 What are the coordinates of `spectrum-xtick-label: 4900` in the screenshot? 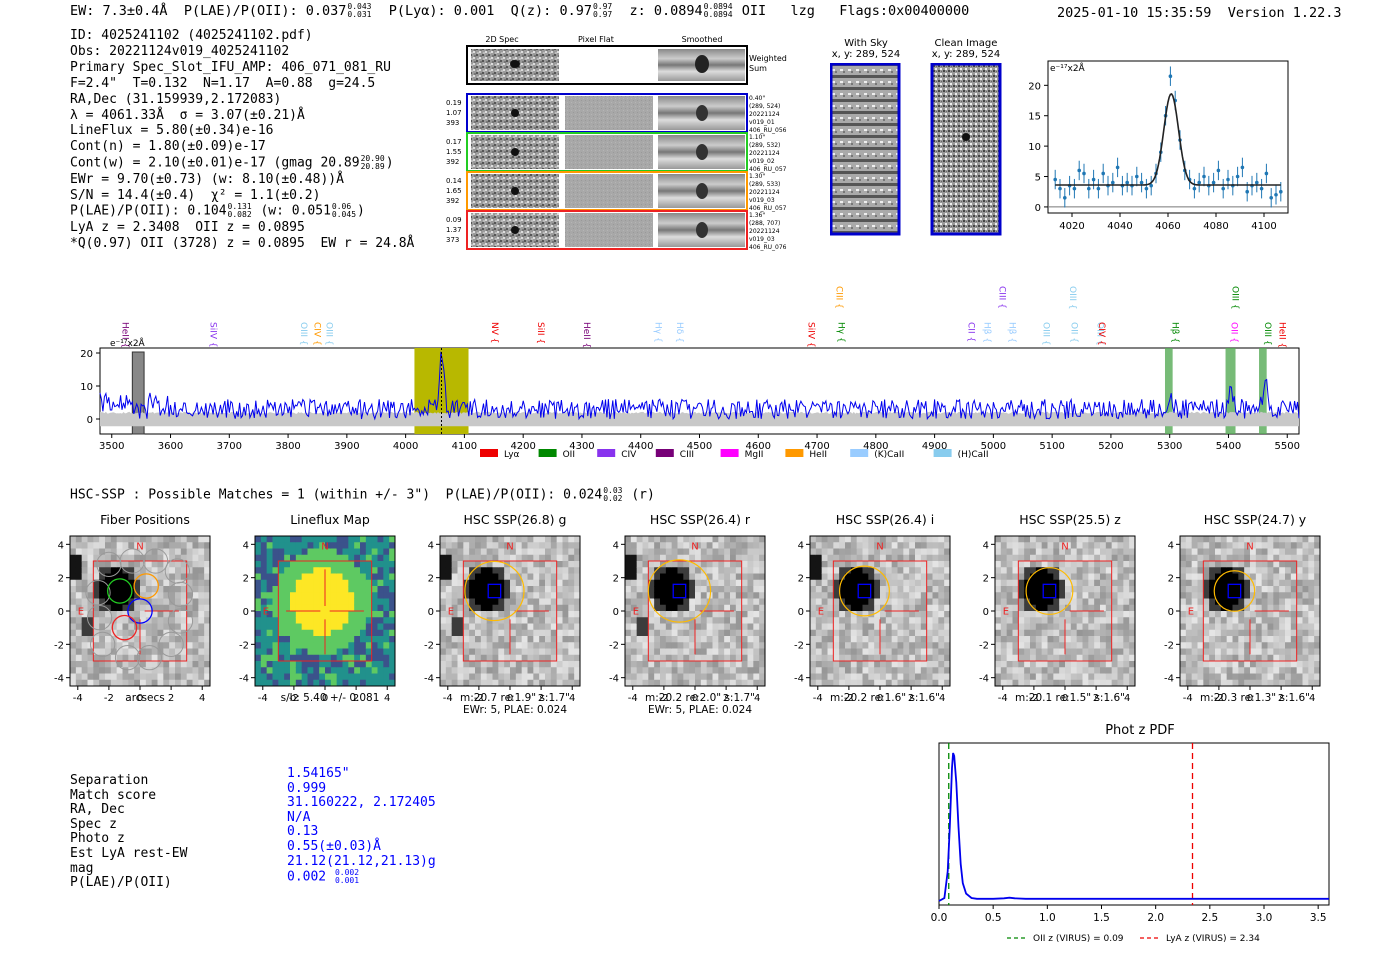 It's located at (934, 446).